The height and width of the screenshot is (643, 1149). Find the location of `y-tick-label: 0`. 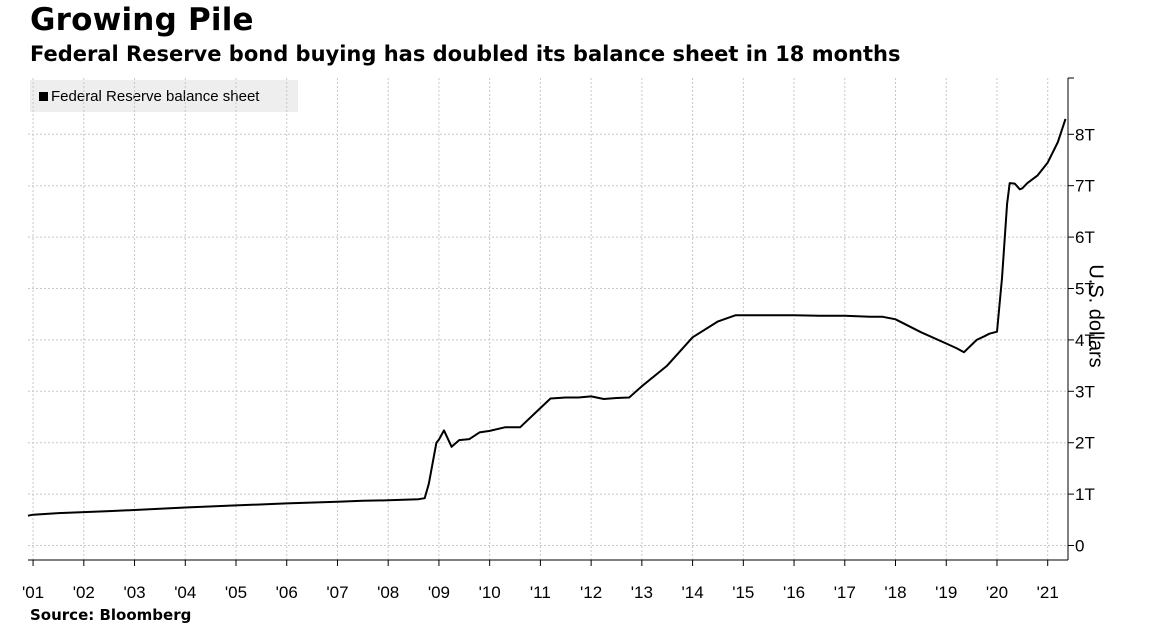

y-tick-label: 0 is located at coordinates (1079, 546).